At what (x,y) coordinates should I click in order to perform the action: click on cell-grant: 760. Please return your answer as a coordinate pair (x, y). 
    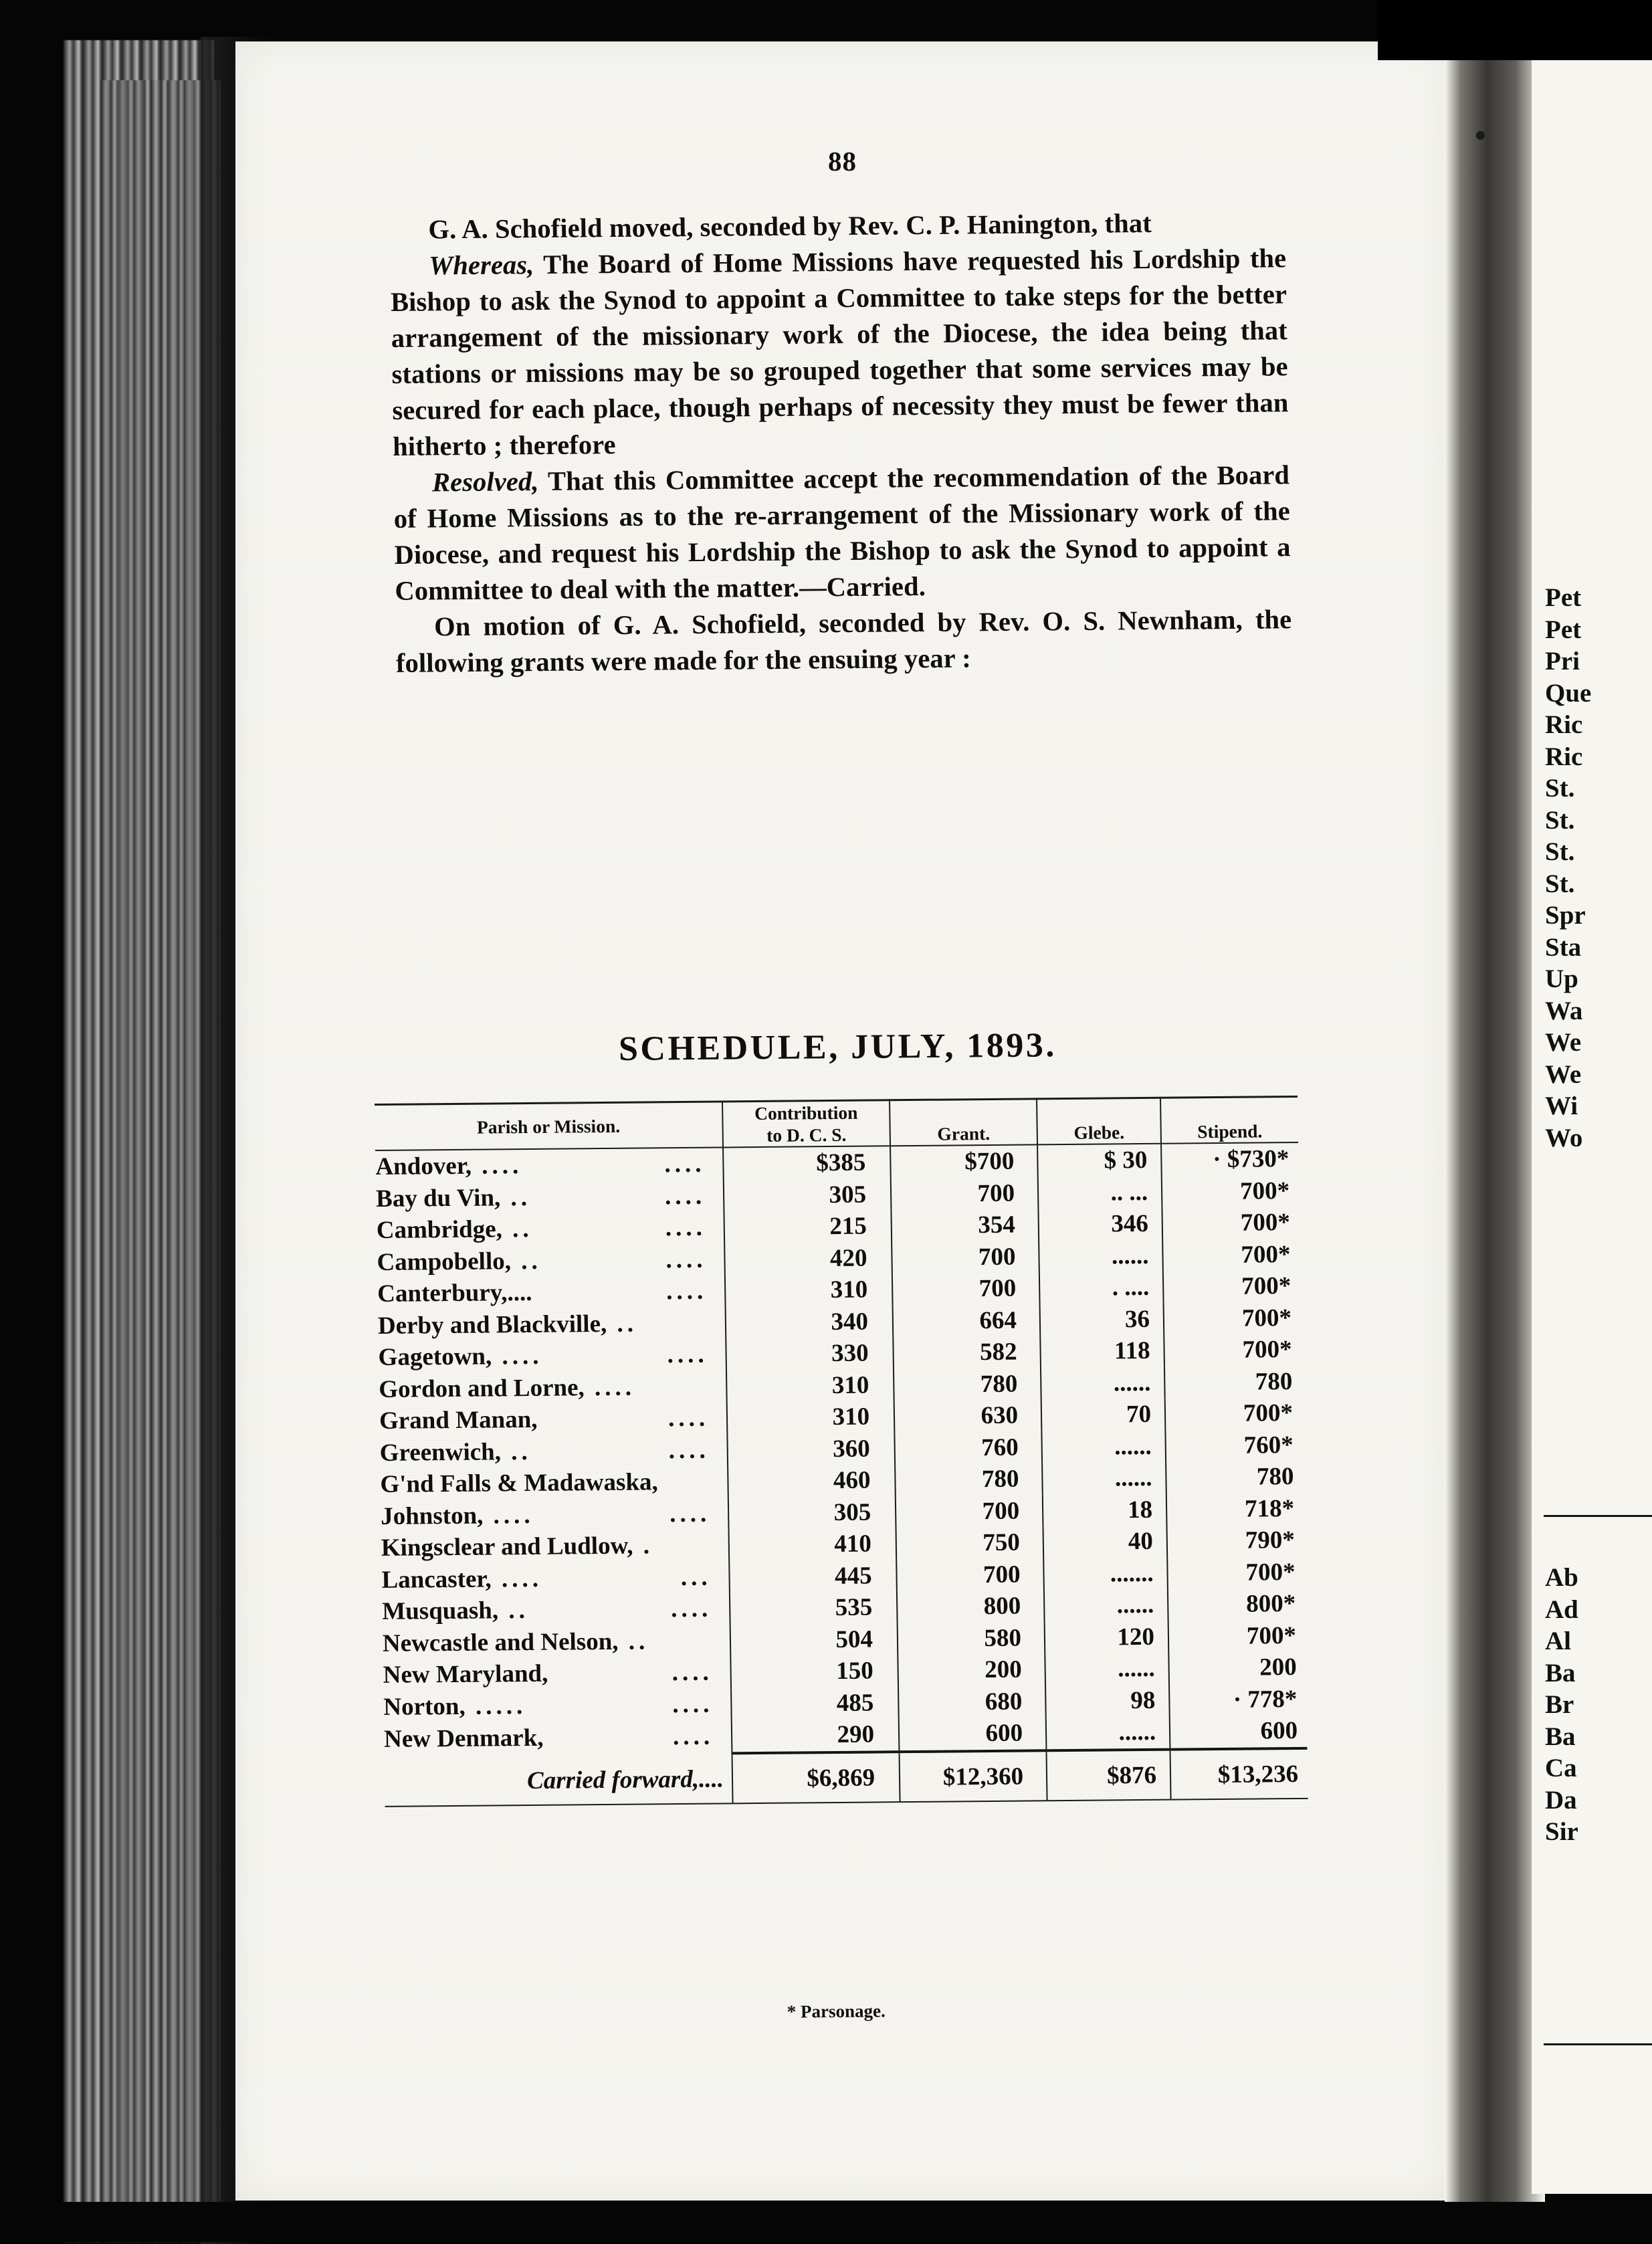
    Looking at the image, I should click on (968, 1448).